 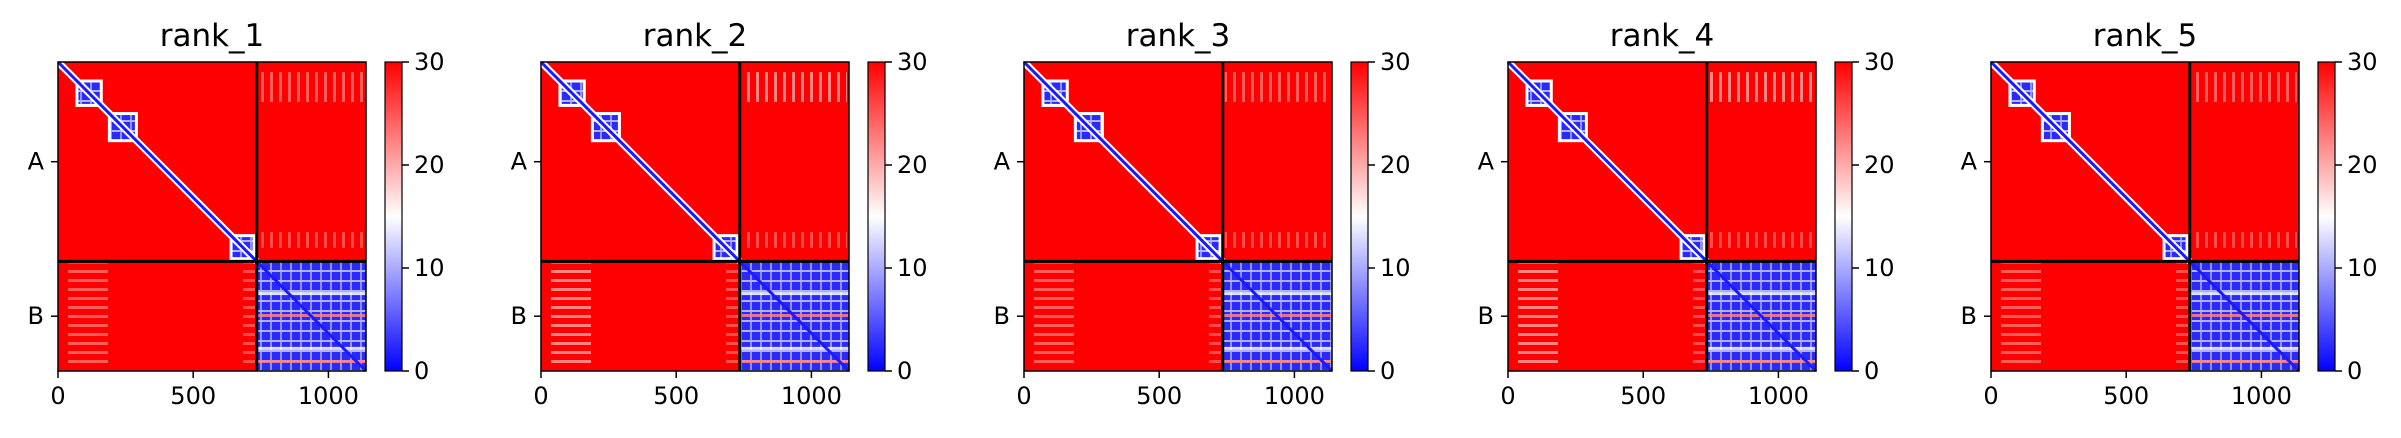 What do you see at coordinates (1662, 36) in the screenshot?
I see `panel-title: rank_4` at bounding box center [1662, 36].